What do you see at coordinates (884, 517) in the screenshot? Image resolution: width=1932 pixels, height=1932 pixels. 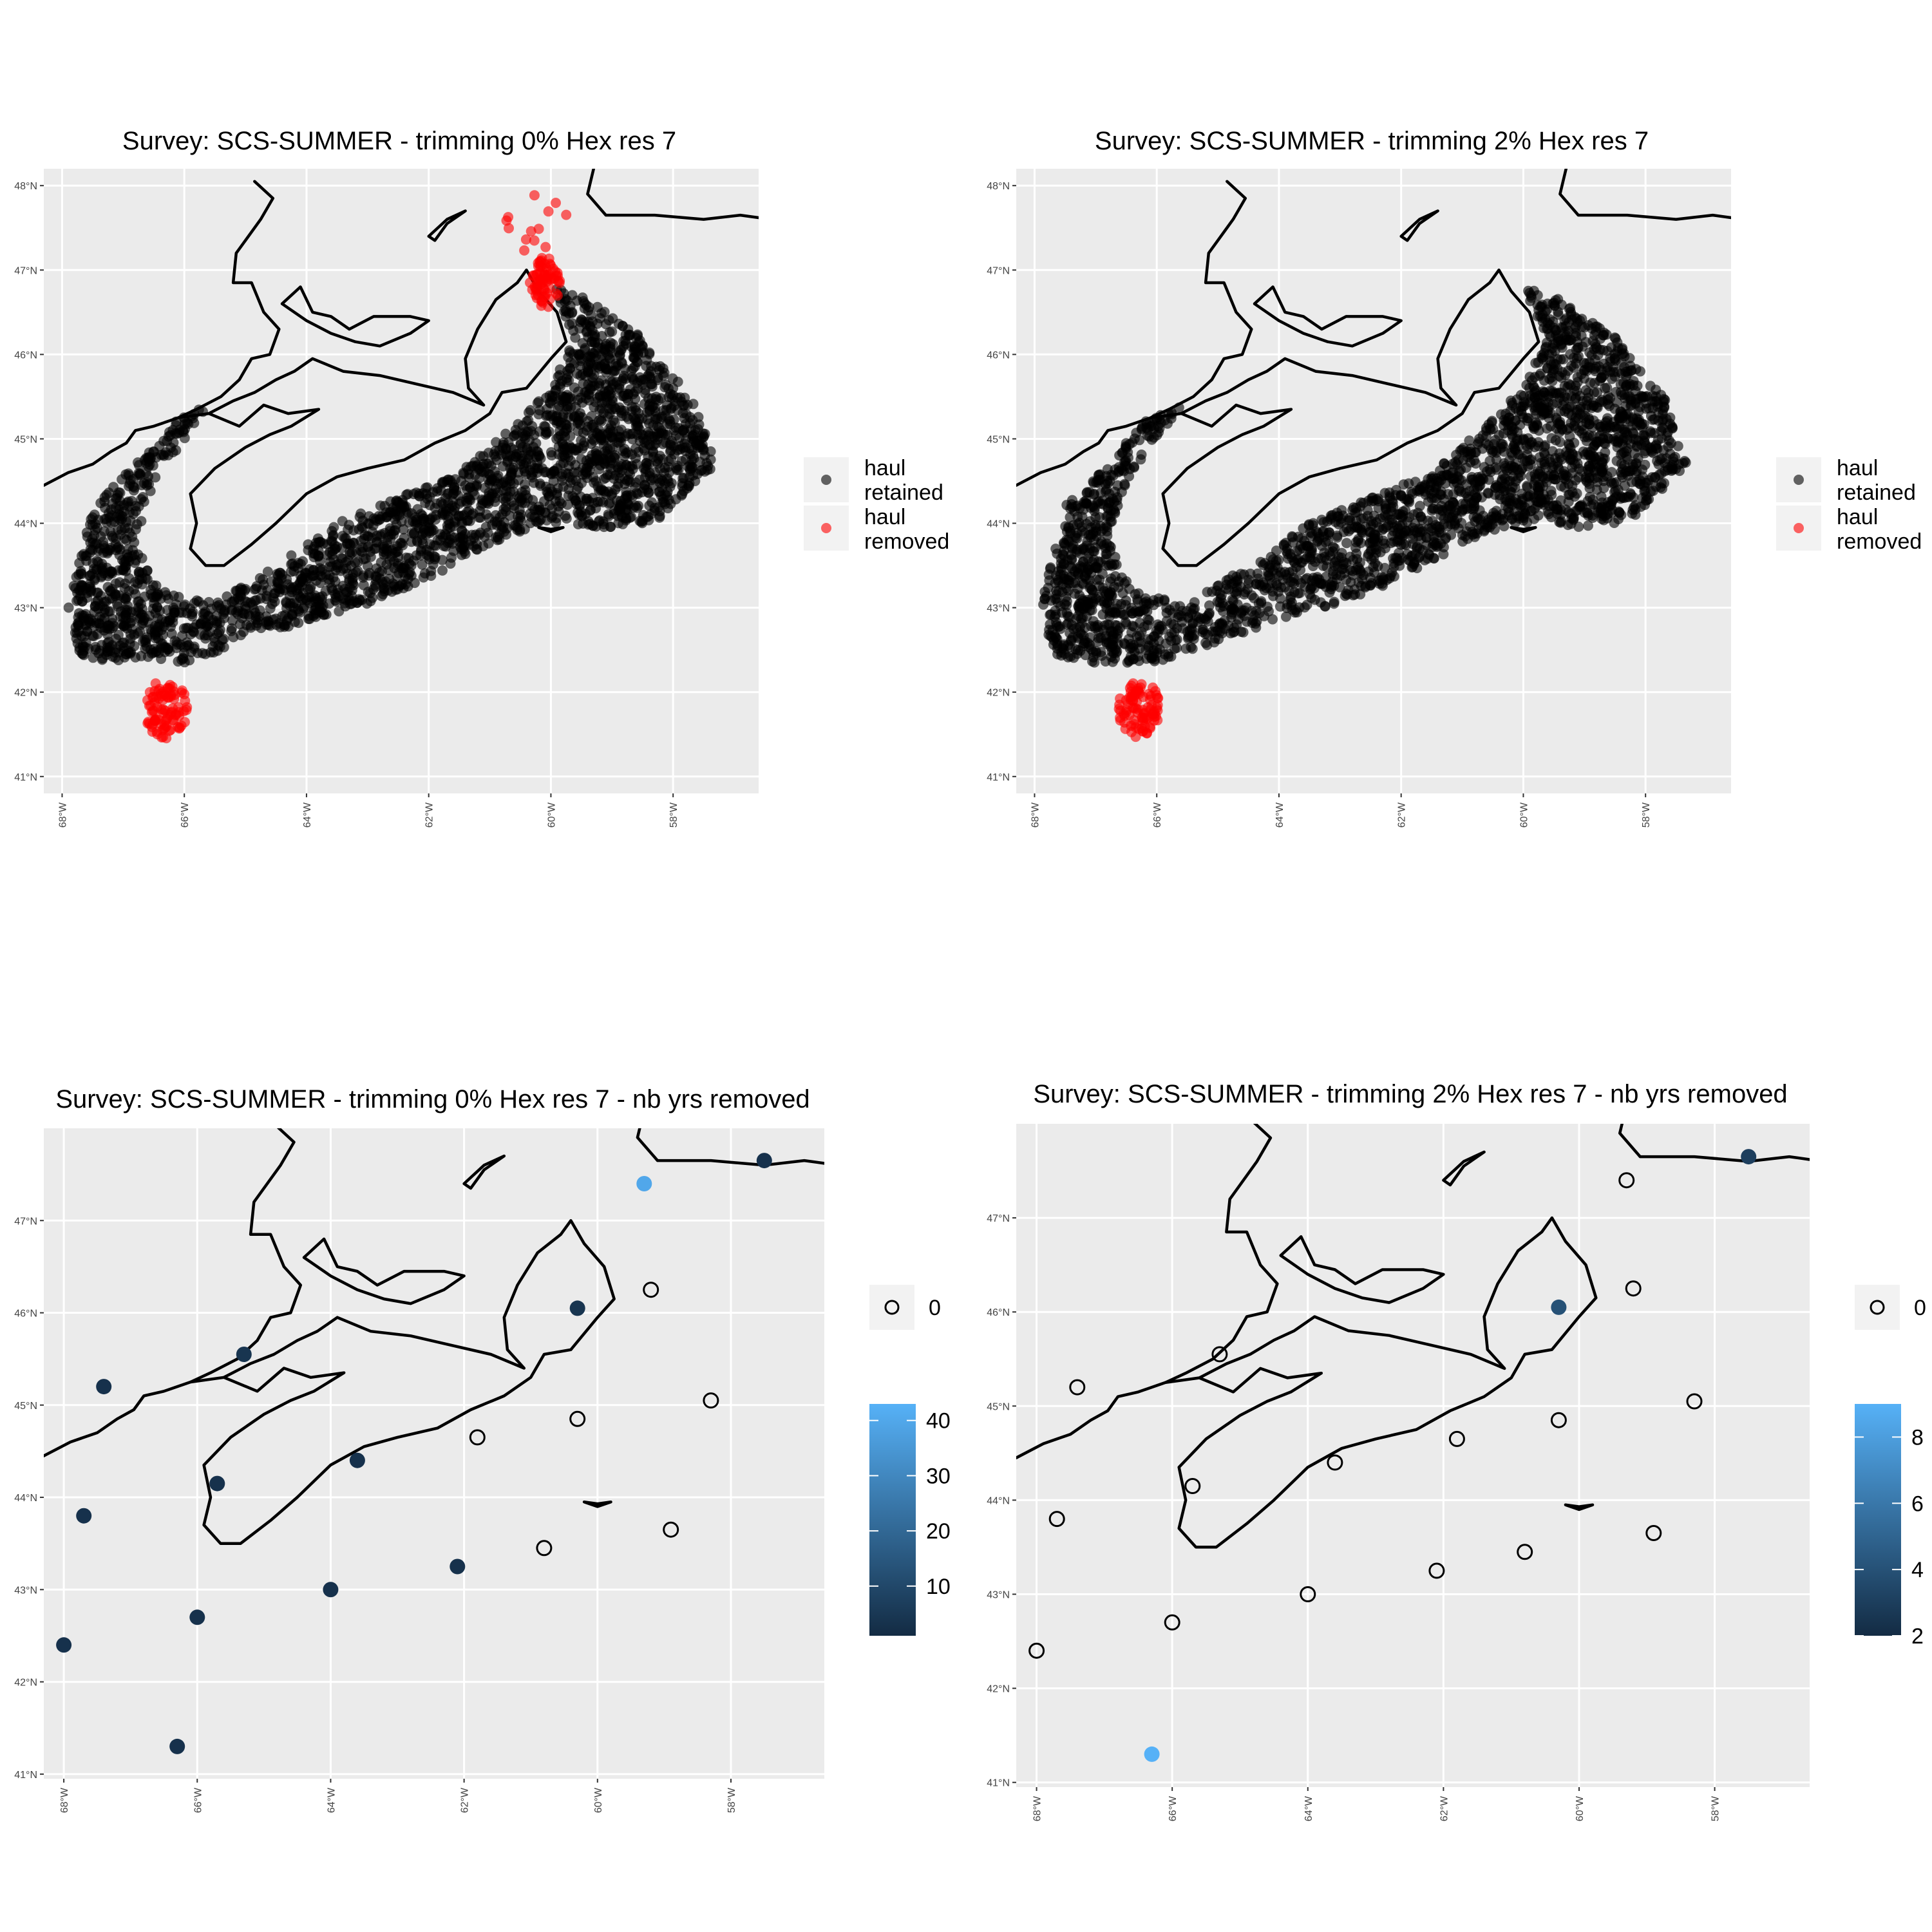 I see `legend-label-removed-line1: haul` at bounding box center [884, 517].